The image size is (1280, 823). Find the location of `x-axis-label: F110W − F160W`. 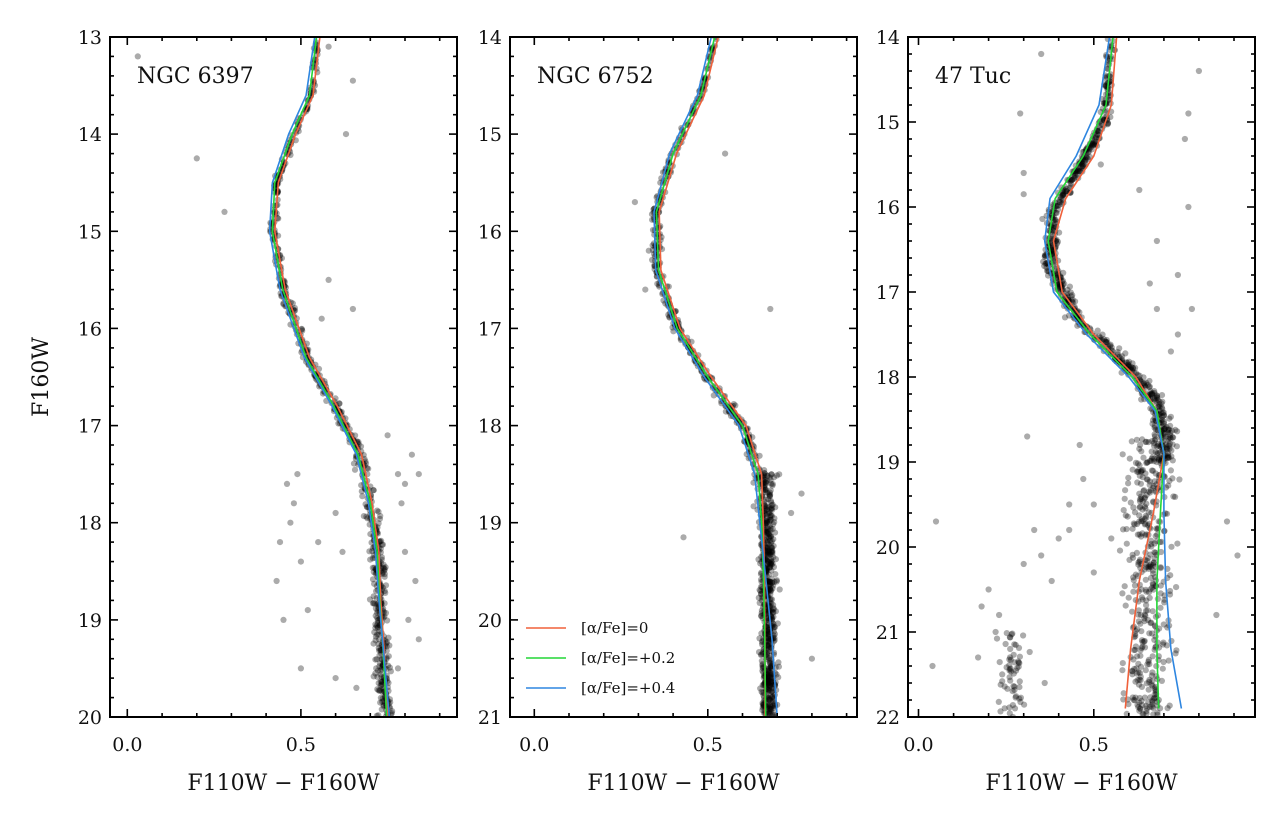

x-axis-label: F110W − F160W is located at coordinates (283, 783).